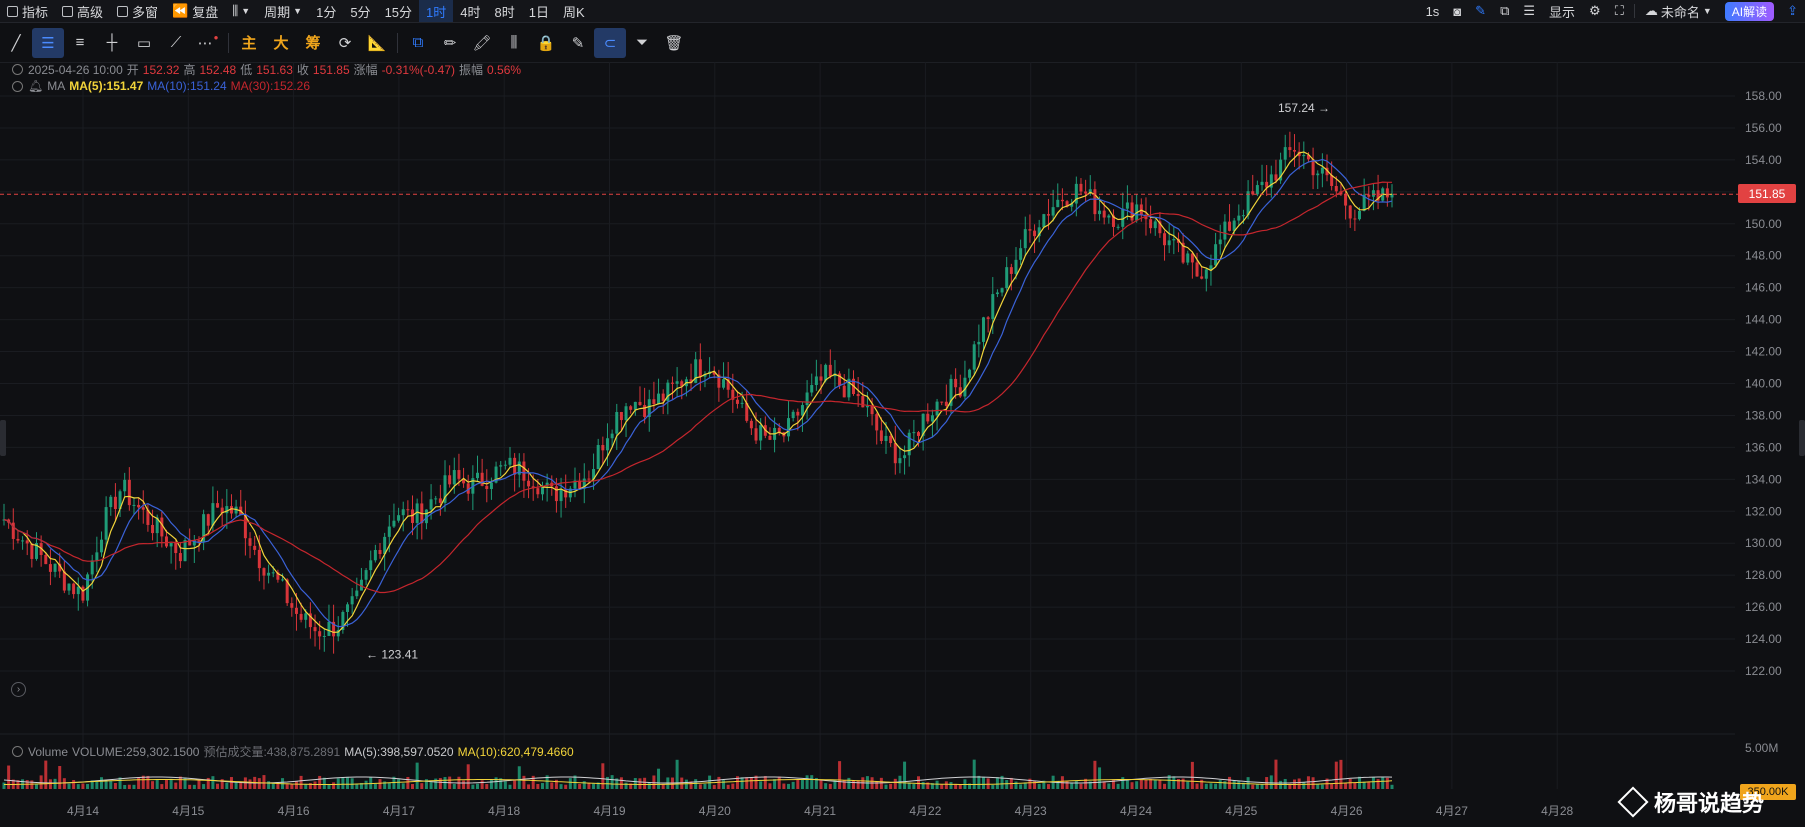 This screenshot has height=827, width=1805. I want to click on fib-icon: ⟋, so click(176, 42).